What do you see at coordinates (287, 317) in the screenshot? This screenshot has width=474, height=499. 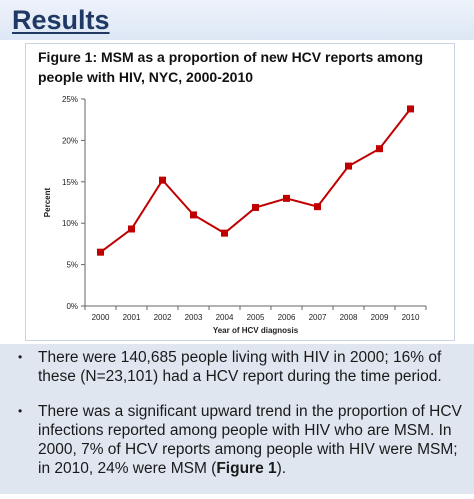 I see `x-tick-label: 2006` at bounding box center [287, 317].